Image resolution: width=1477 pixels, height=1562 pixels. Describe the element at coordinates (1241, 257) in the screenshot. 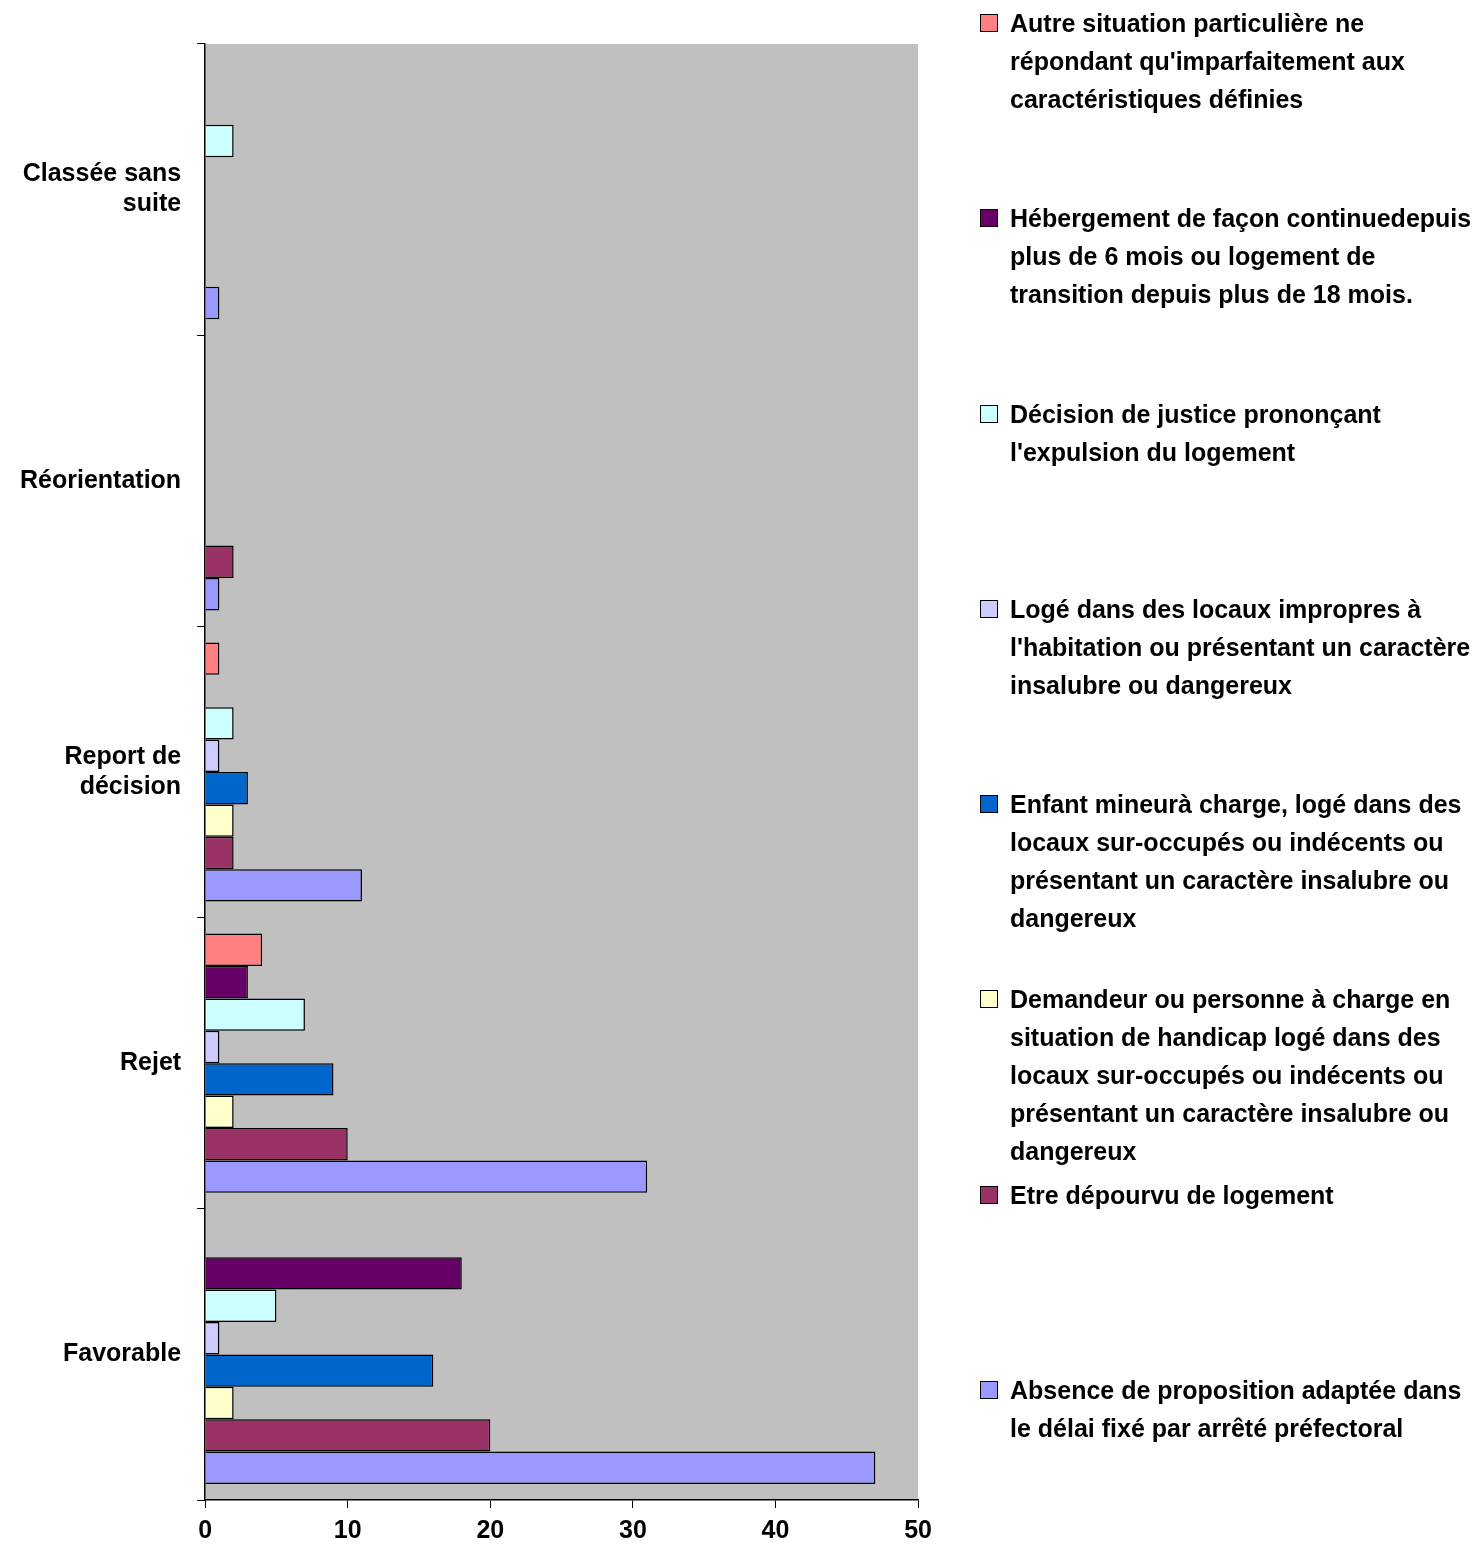

I see `legend-label: Hébergement de façon continuedepuis plus de 6 mois ou logement de transition depuis plus de 18 mois.` at that location.